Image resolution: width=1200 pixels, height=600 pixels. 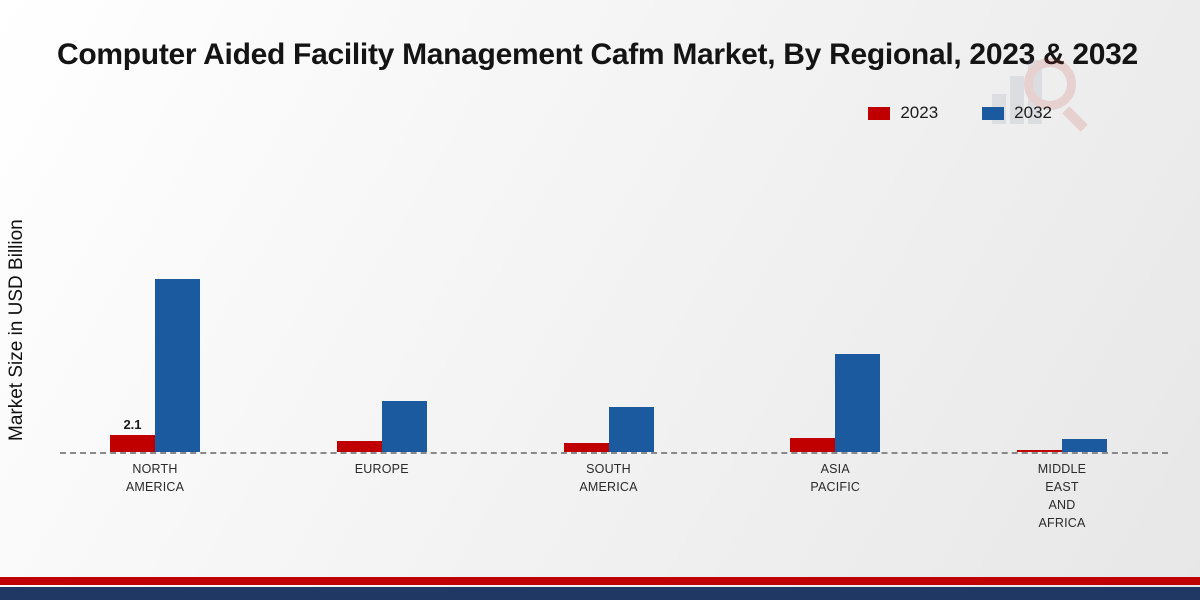 What do you see at coordinates (359, 446) in the screenshot?
I see `bar-2023-europe` at bounding box center [359, 446].